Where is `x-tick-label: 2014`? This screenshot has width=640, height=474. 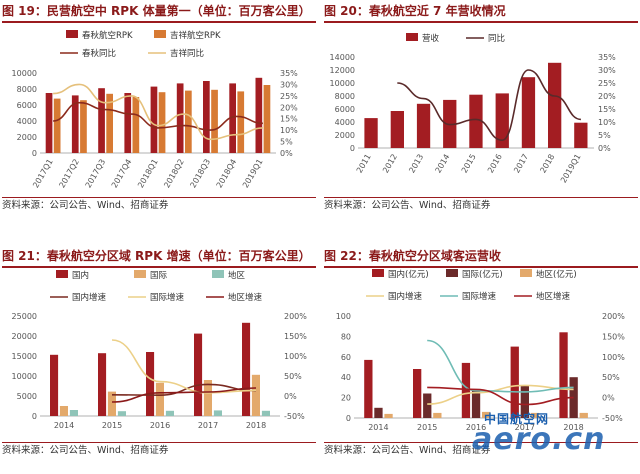
x-tick-label: 2014 is located at coordinates (64, 425).